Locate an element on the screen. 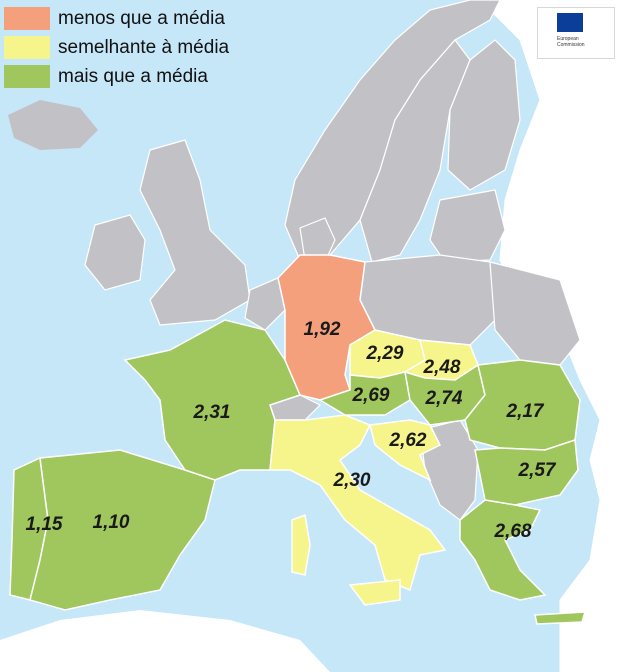 This screenshot has width=620, height=672. finland is located at coordinates (484, 115).